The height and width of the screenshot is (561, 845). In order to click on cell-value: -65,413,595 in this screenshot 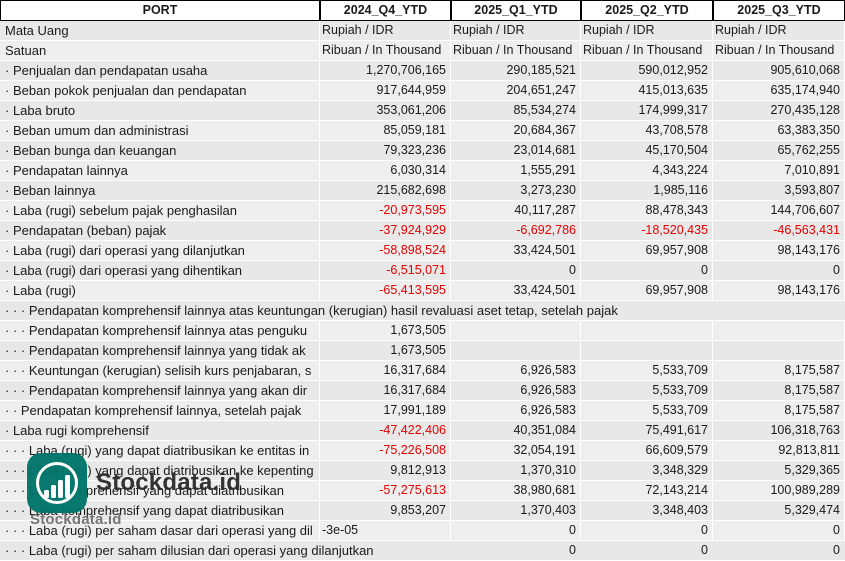, I will do `click(385, 290)`.